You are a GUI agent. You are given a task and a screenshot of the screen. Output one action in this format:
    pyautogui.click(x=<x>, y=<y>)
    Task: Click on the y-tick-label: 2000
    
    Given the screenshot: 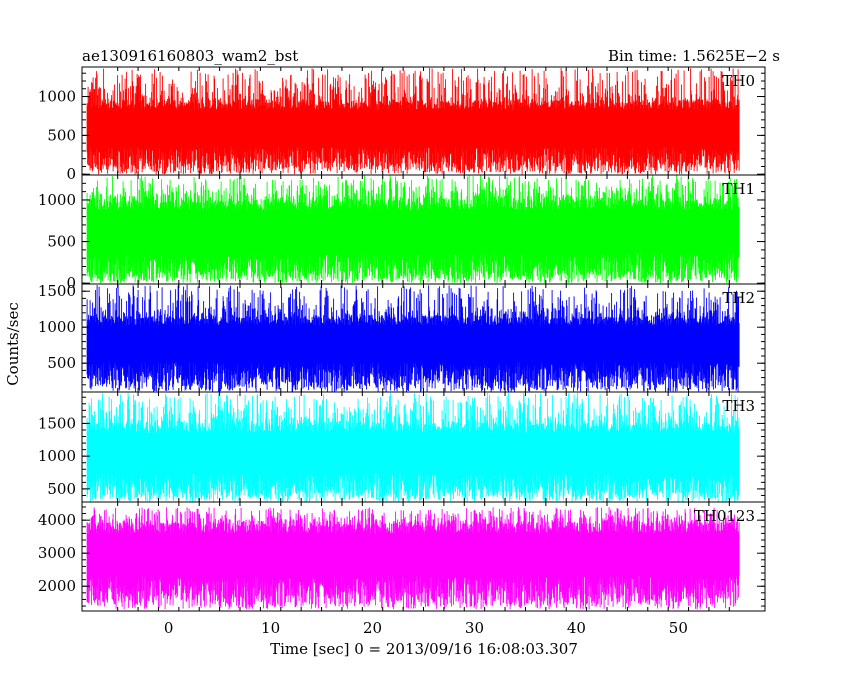 What is the action you would take?
    pyautogui.click(x=57, y=586)
    